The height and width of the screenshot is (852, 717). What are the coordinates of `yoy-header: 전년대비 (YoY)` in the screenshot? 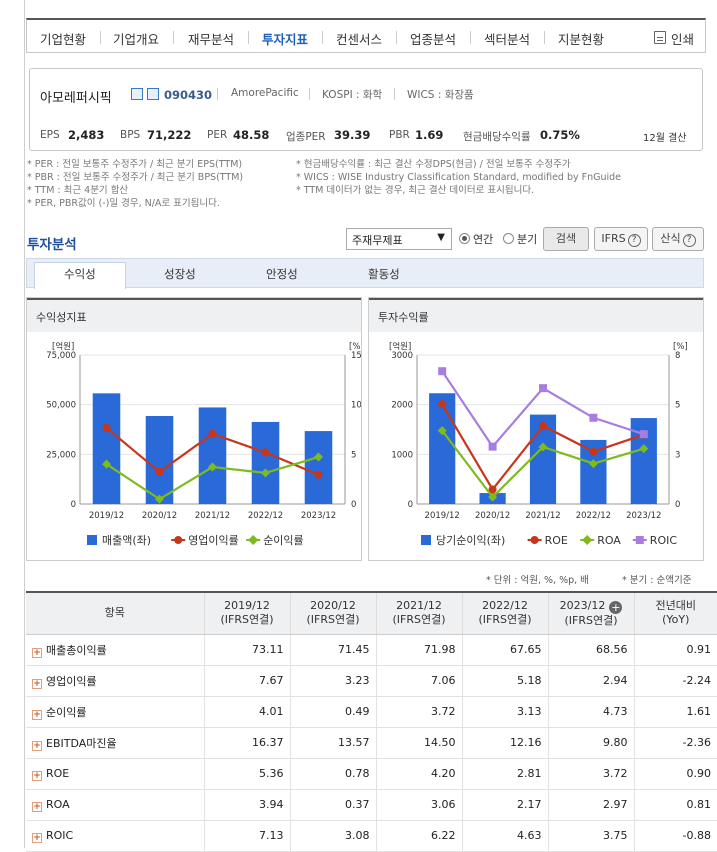 It's located at (675, 613).